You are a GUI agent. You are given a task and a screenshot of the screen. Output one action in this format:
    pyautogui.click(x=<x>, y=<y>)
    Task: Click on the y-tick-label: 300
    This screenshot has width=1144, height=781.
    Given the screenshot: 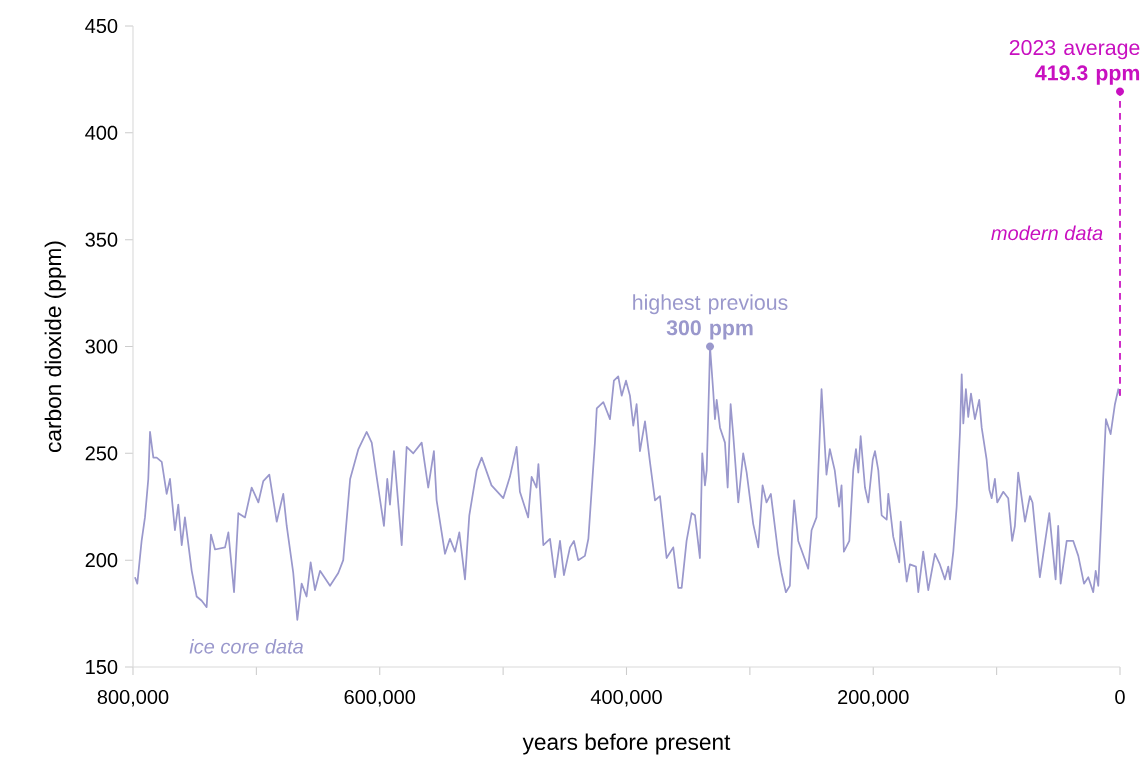 What is the action you would take?
    pyautogui.click(x=101, y=346)
    